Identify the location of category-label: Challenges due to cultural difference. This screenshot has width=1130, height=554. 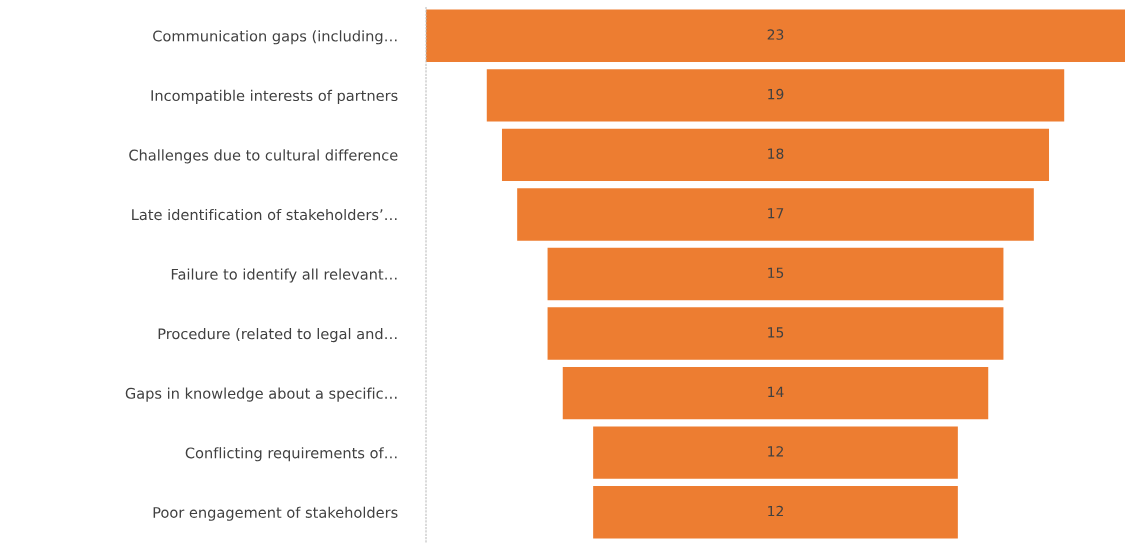
(263, 156).